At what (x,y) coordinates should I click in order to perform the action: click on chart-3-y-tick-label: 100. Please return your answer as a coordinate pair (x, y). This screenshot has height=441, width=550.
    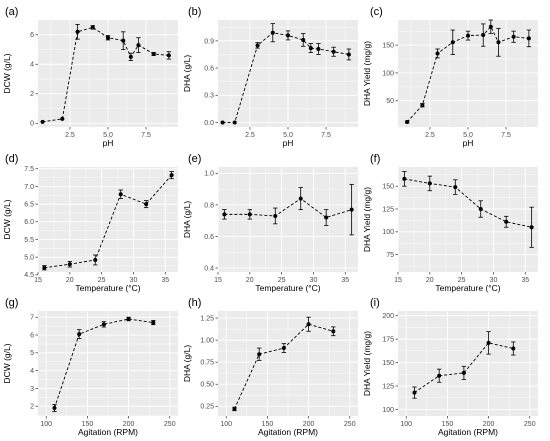
    Looking at the image, I should click on (388, 73).